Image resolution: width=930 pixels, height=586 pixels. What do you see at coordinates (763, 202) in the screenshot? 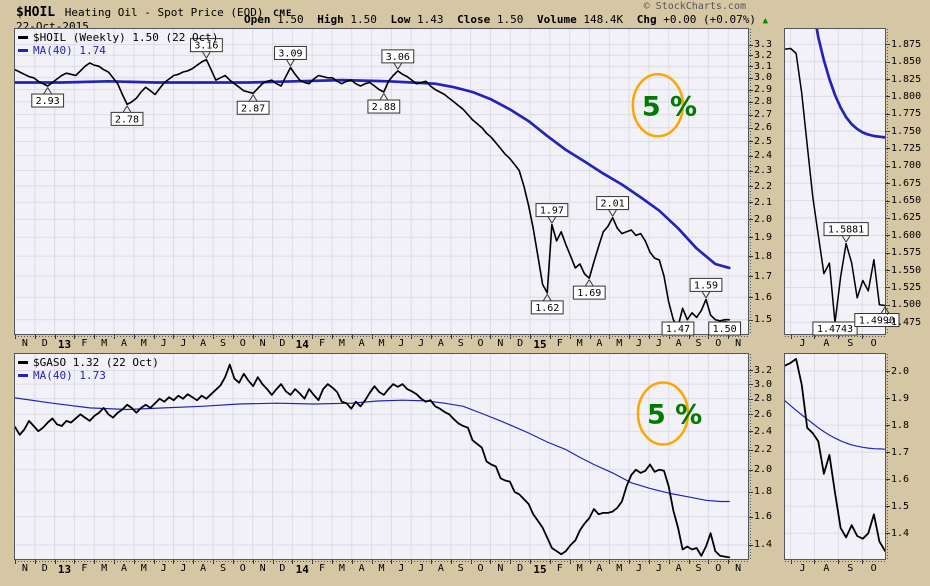
I see `y-axis-label: 2.1` at bounding box center [763, 202].